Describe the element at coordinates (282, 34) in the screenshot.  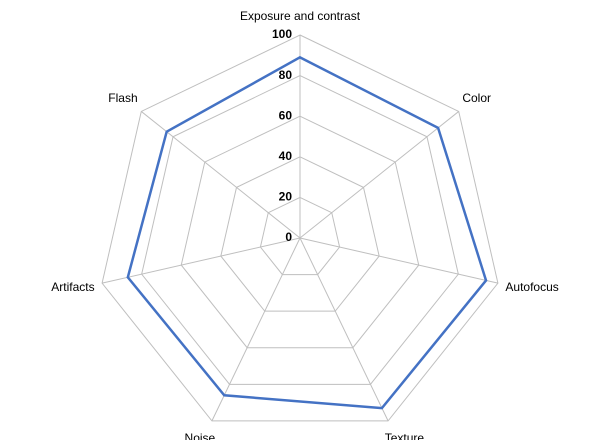
I see `tick-label: 100` at that location.